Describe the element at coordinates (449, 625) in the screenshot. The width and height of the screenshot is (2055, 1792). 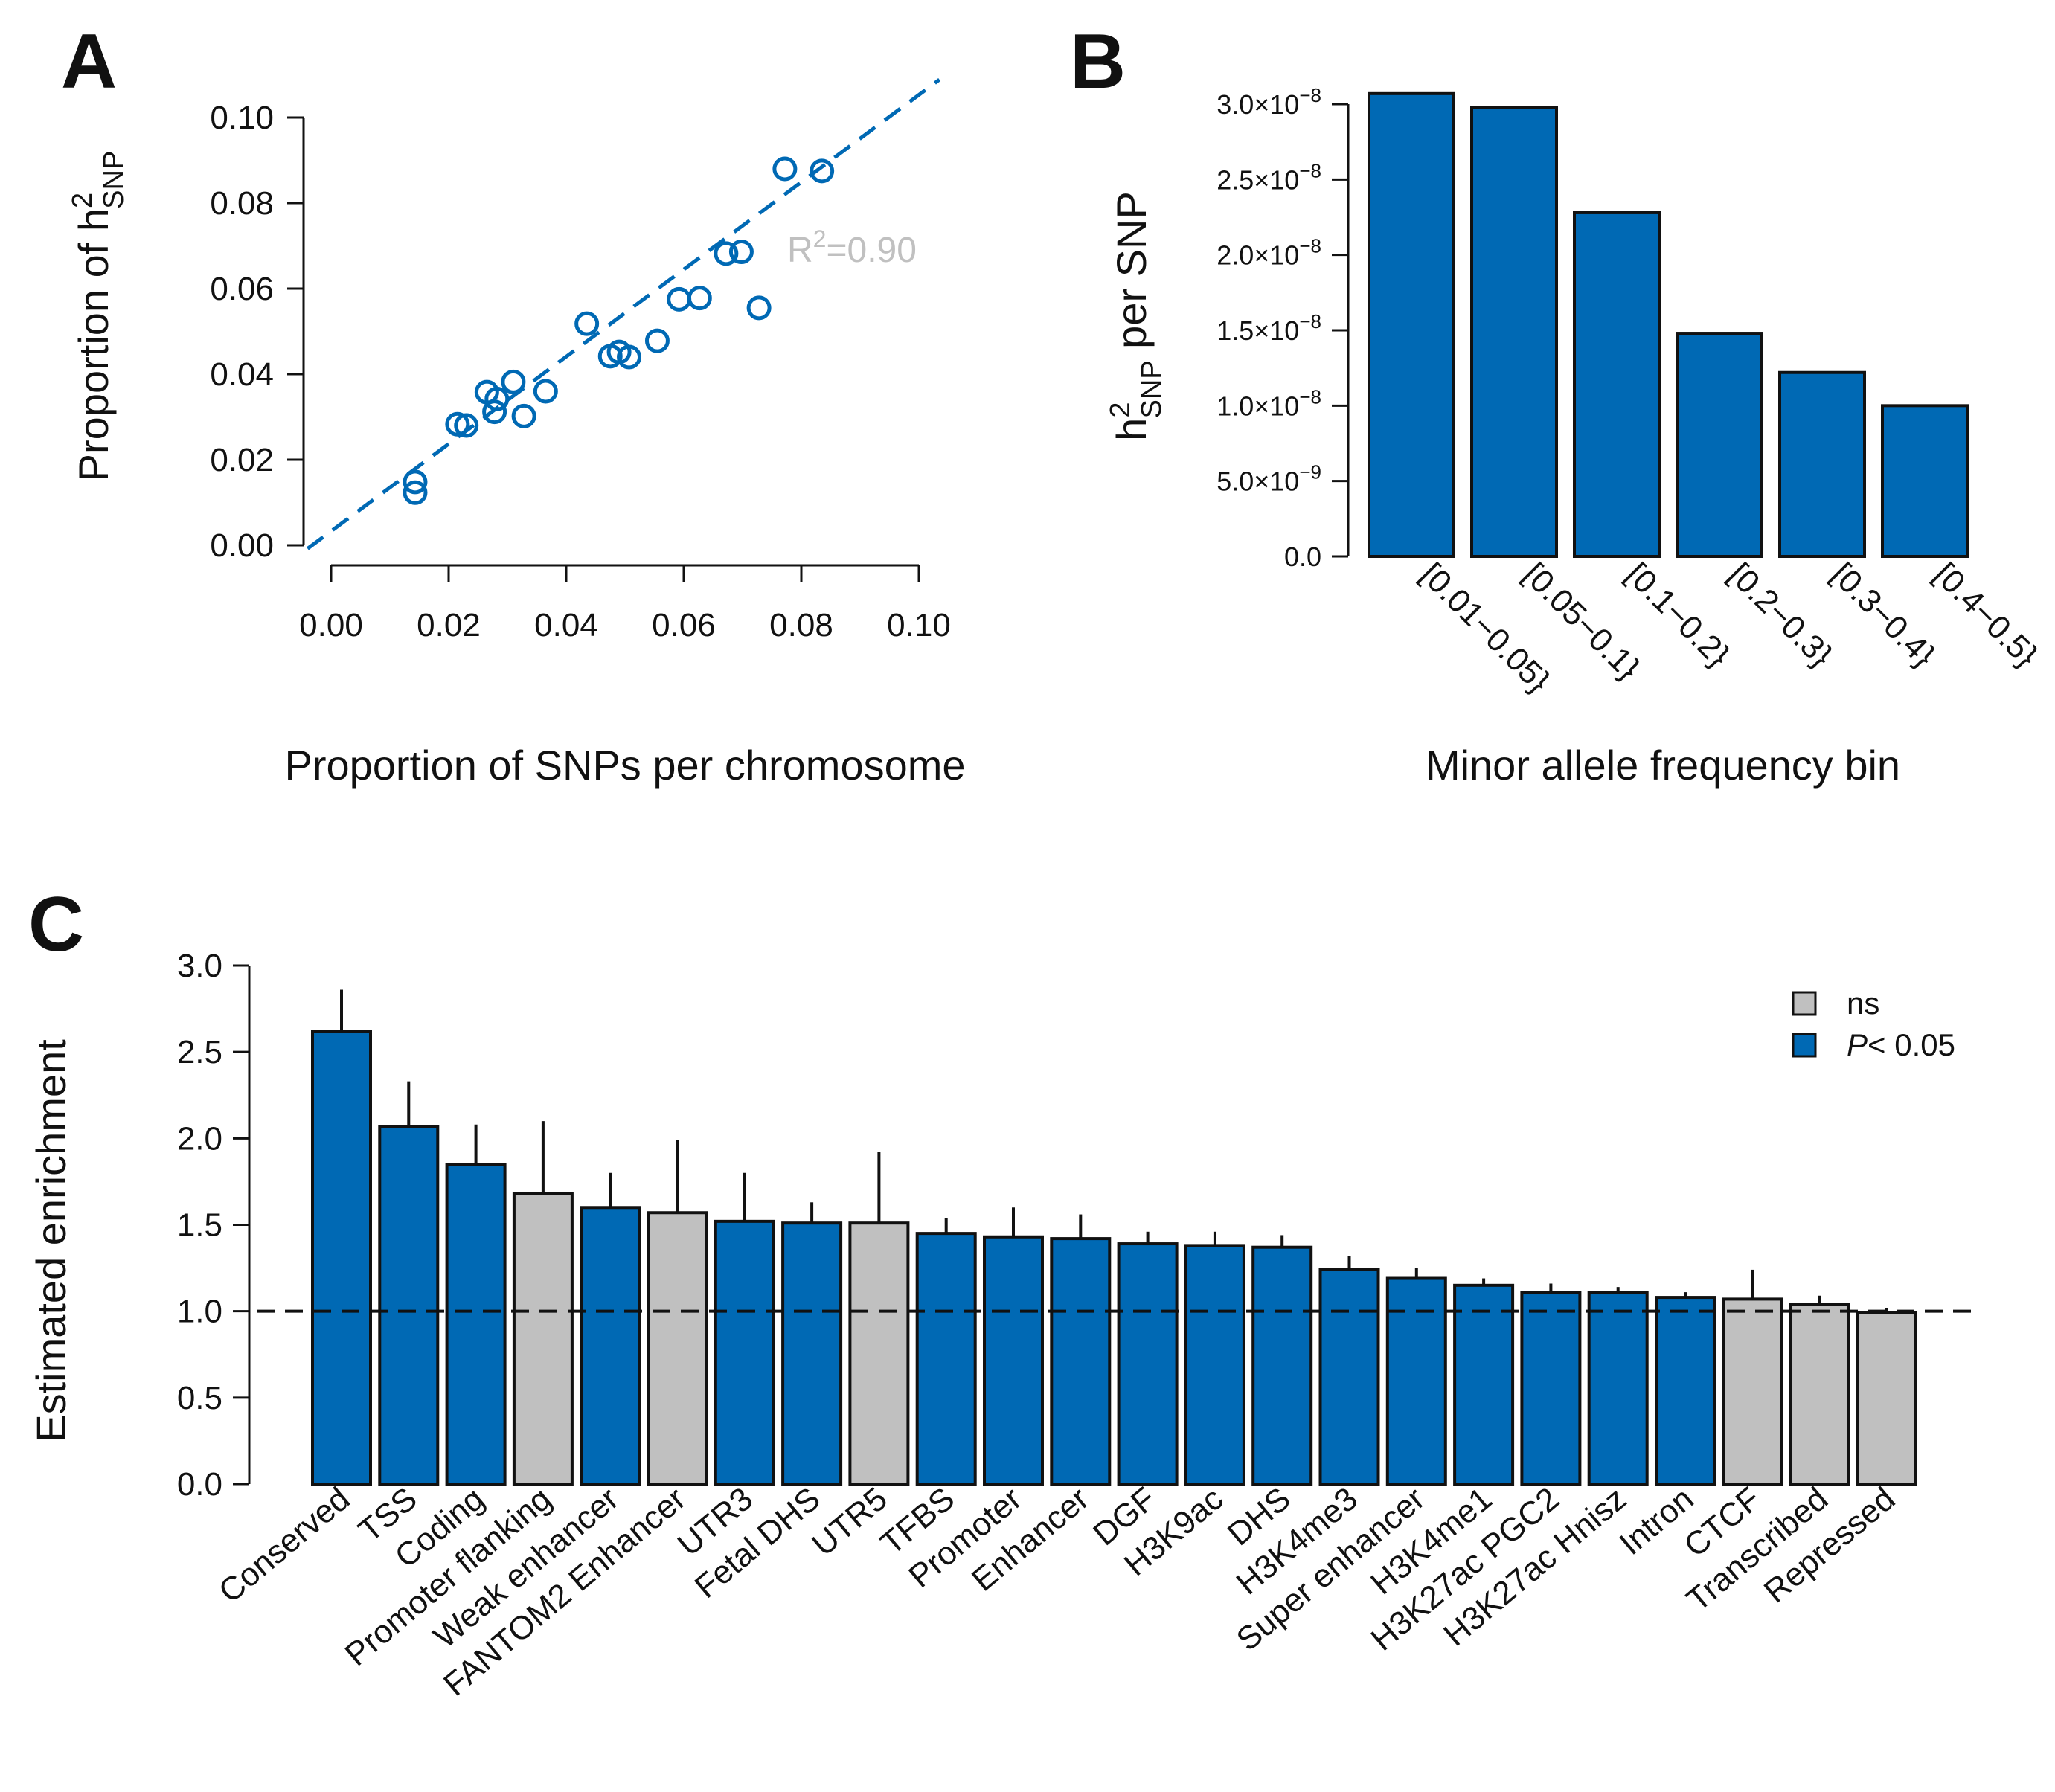
I see `panel-a-x-tick-label: 0.02` at that location.